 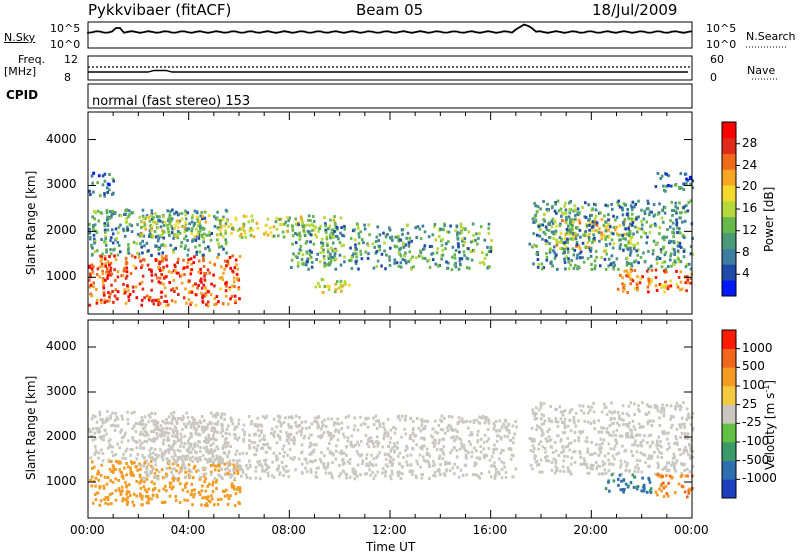 What do you see at coordinates (61, 346) in the screenshot?
I see `velocity-ytick-label-0: 4000` at bounding box center [61, 346].